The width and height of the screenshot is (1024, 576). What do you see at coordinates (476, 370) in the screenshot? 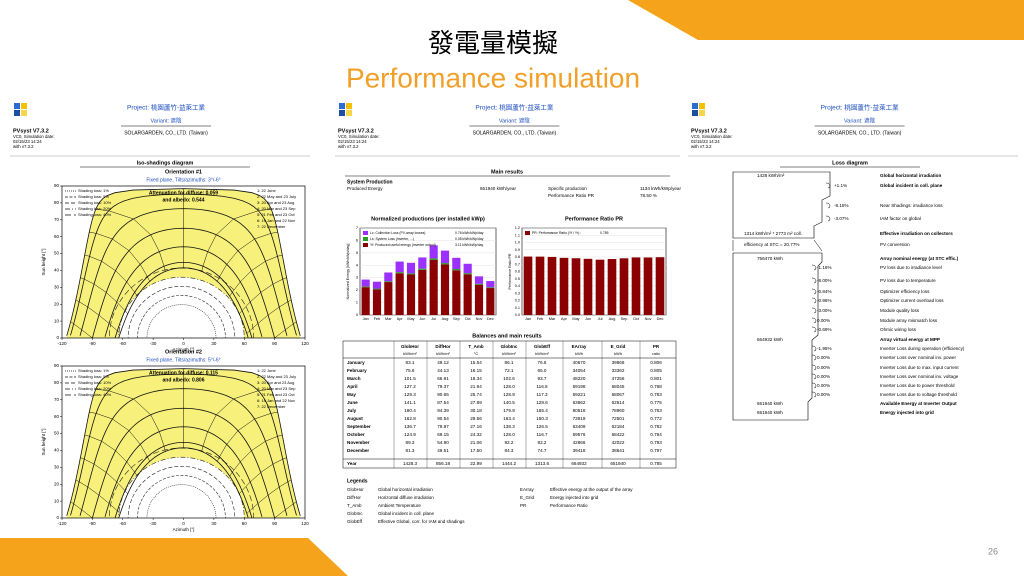
I see `table-cell: 16.15` at bounding box center [476, 370].